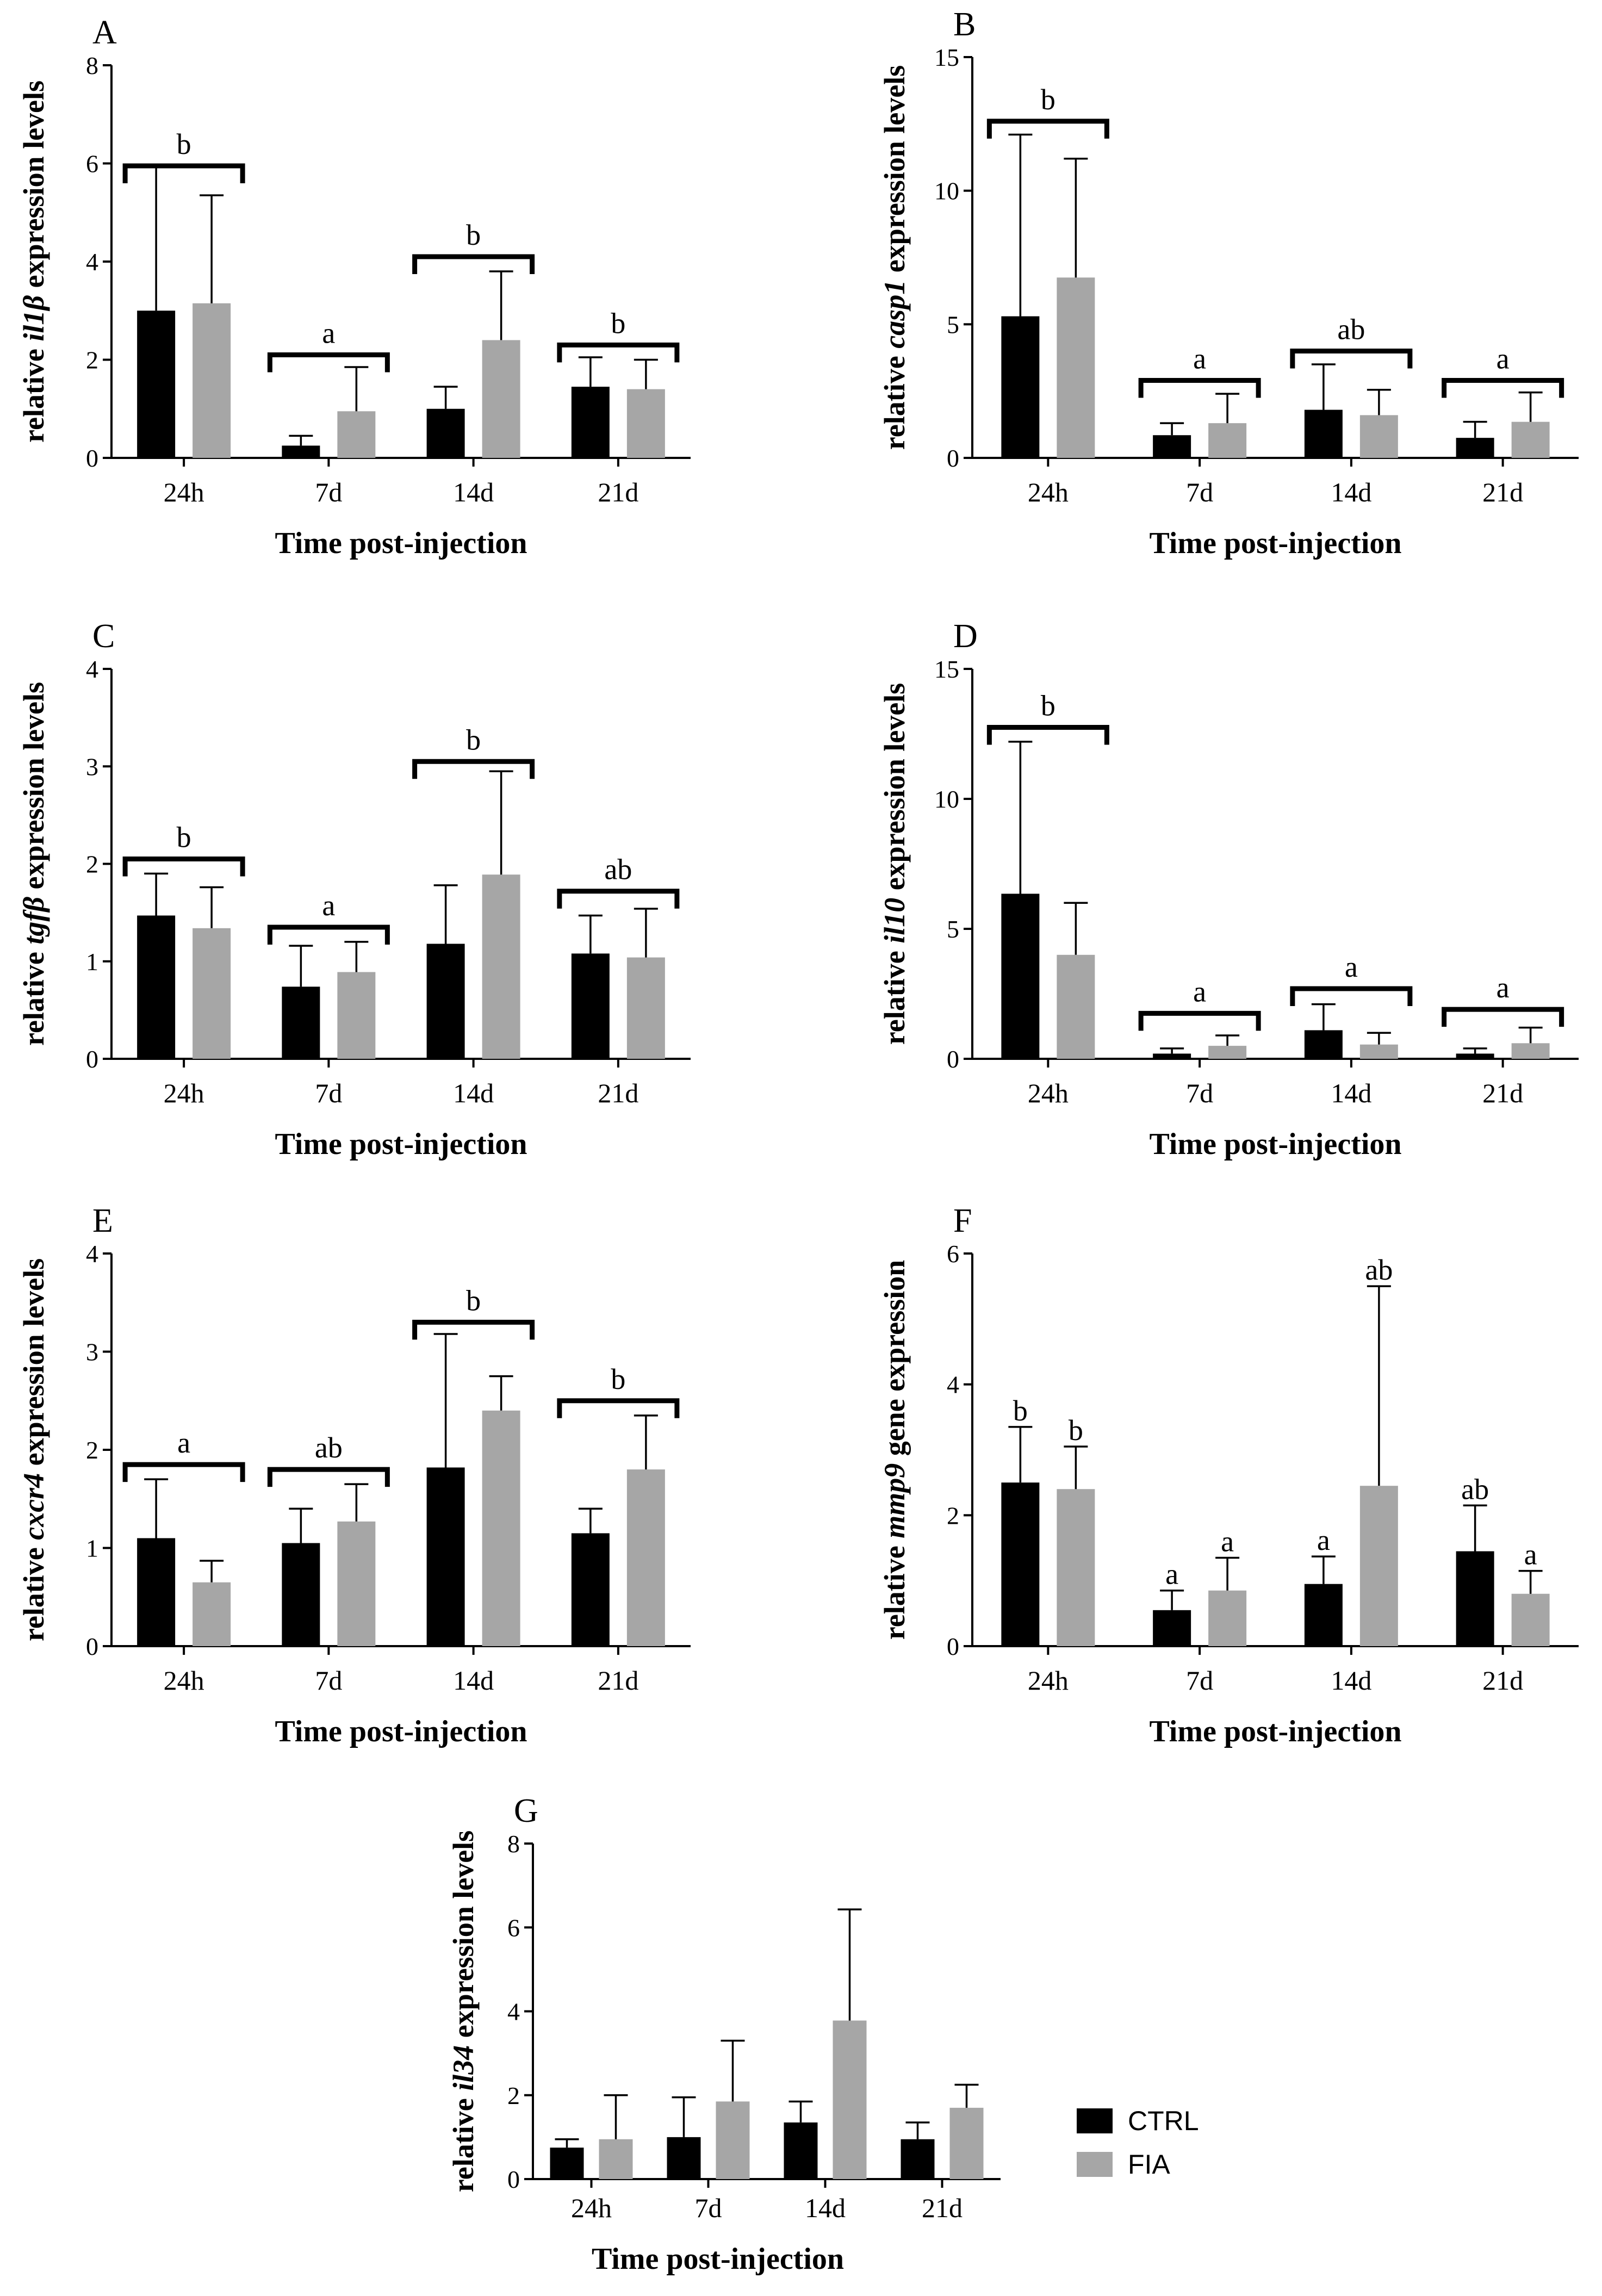  What do you see at coordinates (1163, 2121) in the screenshot?
I see `legend-label-ctrl: CTRL` at bounding box center [1163, 2121].